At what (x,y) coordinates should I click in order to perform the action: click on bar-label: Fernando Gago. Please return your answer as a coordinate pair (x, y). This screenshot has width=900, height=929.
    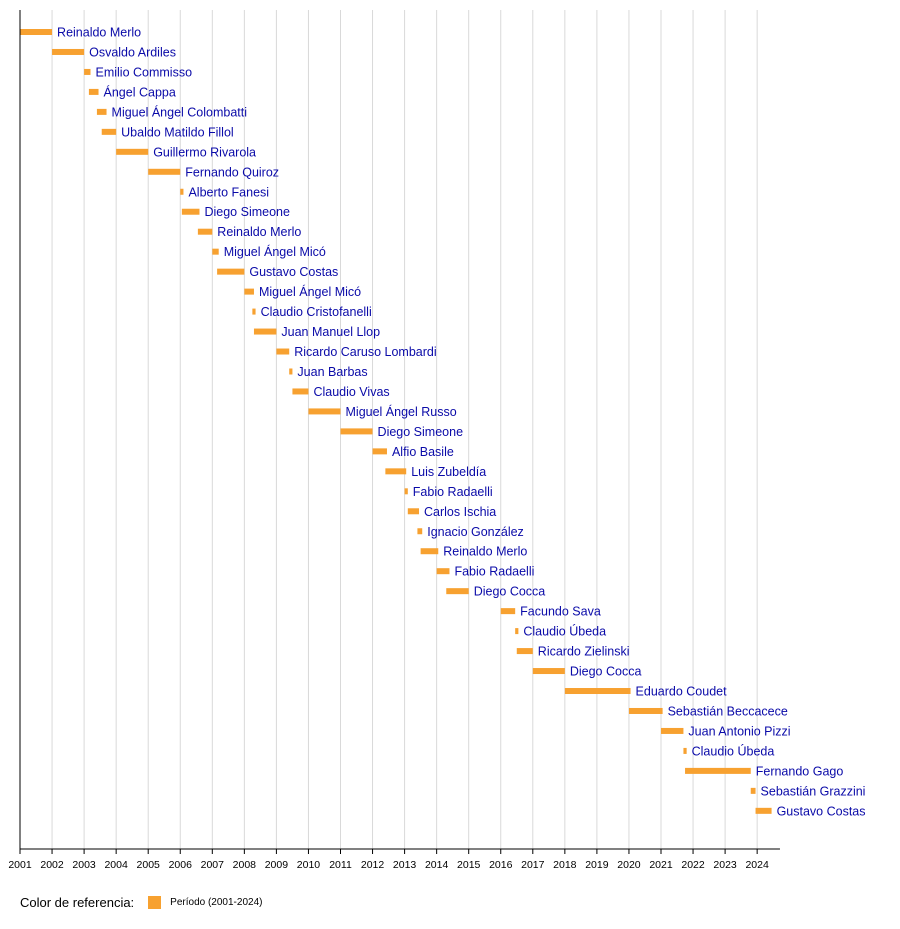
    Looking at the image, I should click on (800, 771).